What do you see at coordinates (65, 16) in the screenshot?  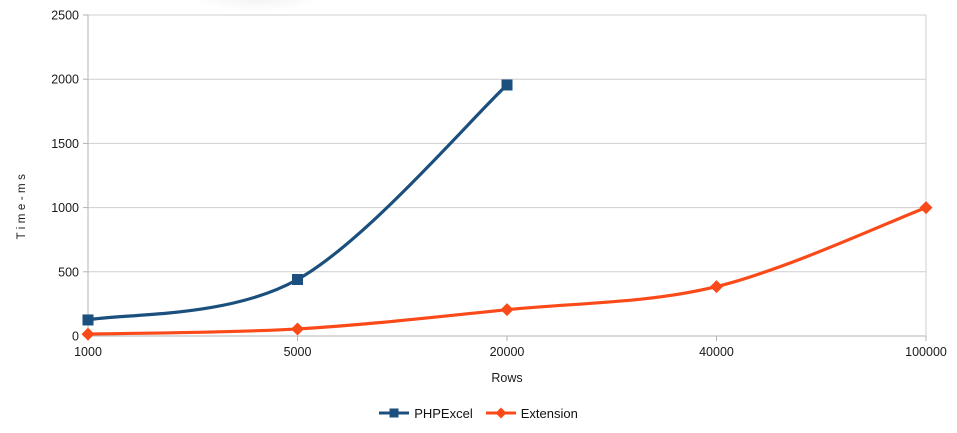 I see `y-tick-label-2500: 2500` at bounding box center [65, 16].